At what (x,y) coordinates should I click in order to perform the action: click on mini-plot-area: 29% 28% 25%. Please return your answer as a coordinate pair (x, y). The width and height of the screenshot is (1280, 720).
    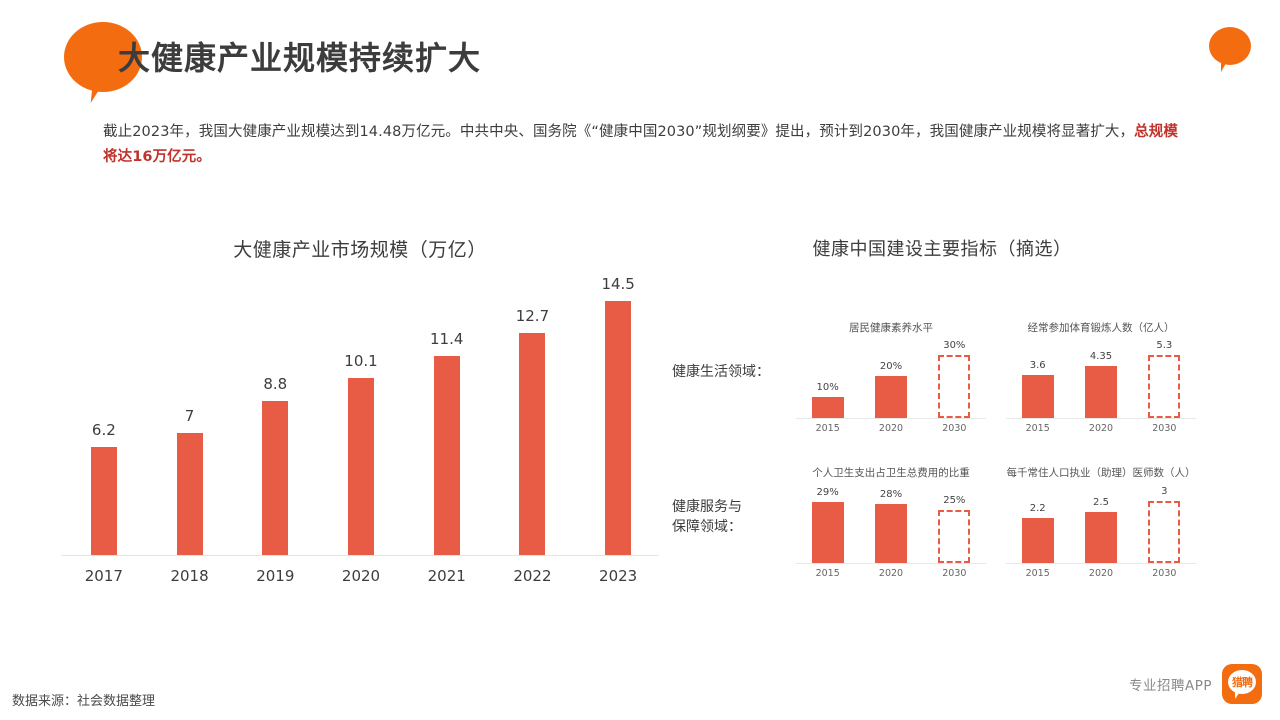
    Looking at the image, I should click on (891, 525).